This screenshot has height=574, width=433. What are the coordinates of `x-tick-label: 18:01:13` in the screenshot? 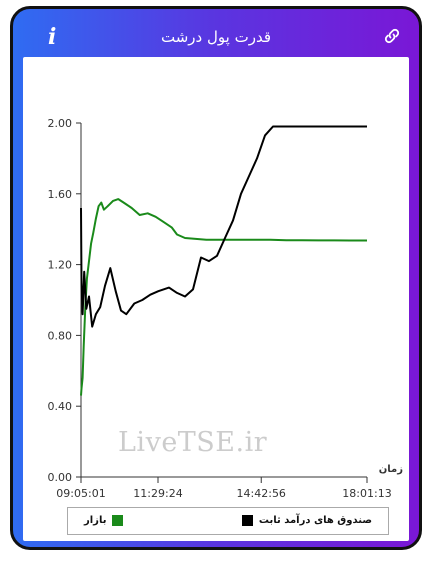 It's located at (366, 493).